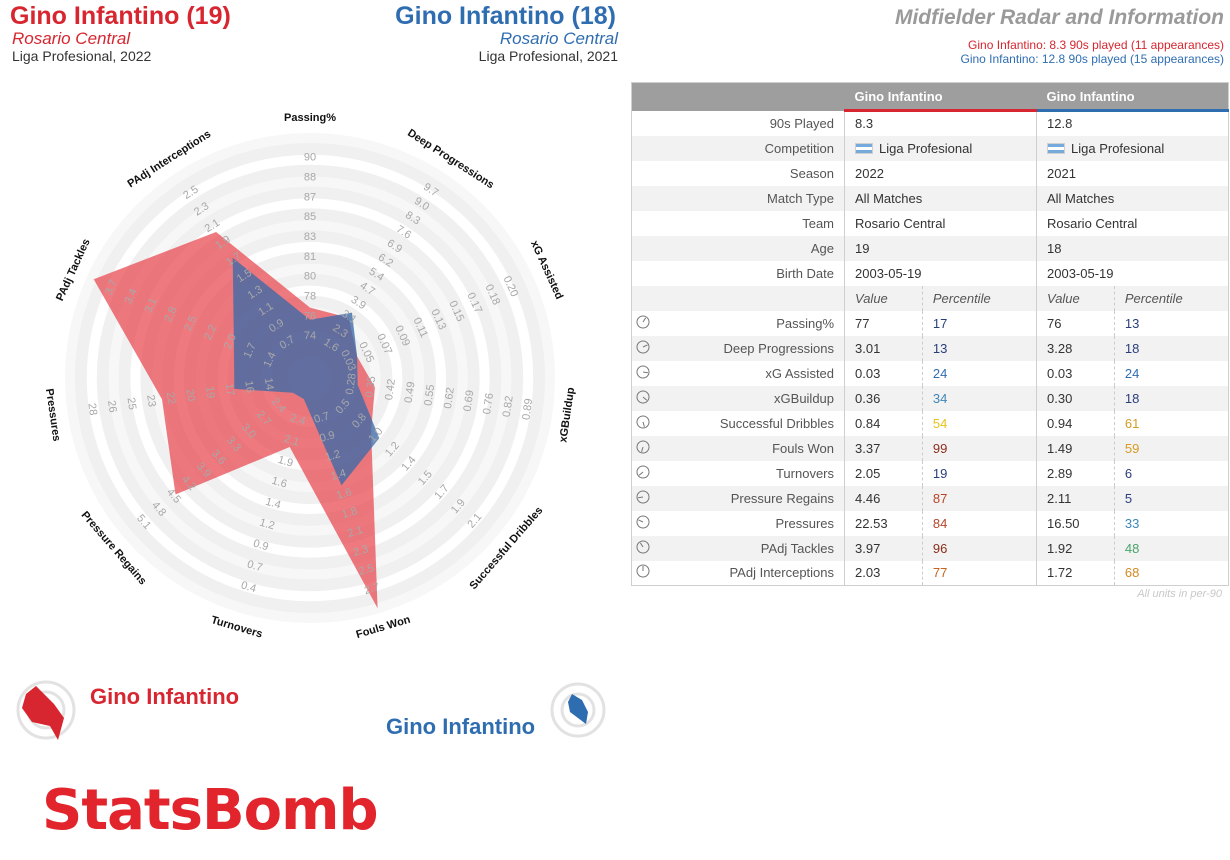 Image resolution: width=1230 pixels, height=860 pixels. I want to click on player1-percentile: 34, so click(979, 398).